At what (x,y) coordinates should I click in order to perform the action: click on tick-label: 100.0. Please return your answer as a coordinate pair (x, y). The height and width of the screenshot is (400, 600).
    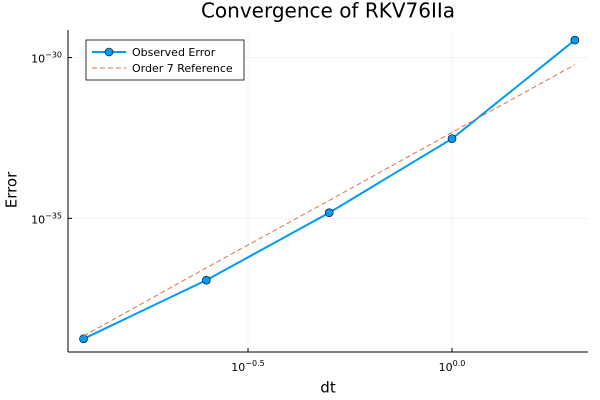
    Looking at the image, I should click on (452, 367).